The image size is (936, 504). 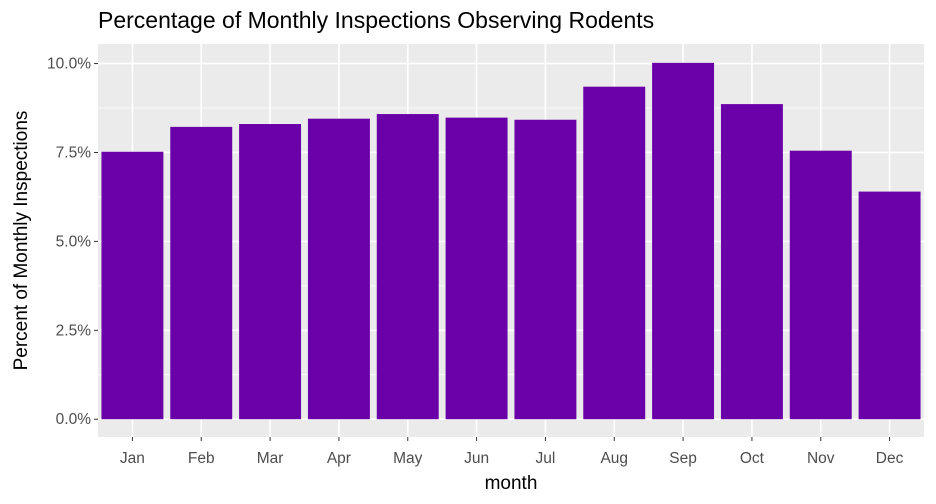 What do you see at coordinates (407, 267) in the screenshot?
I see `bar-may` at bounding box center [407, 267].